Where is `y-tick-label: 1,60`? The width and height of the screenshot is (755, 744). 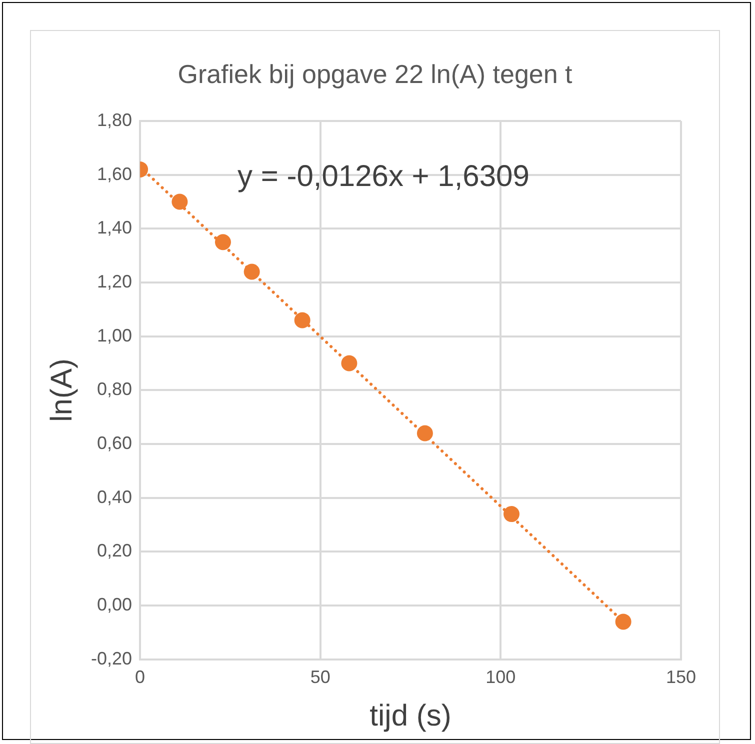 y-tick-label: 1,60 is located at coordinates (114, 174).